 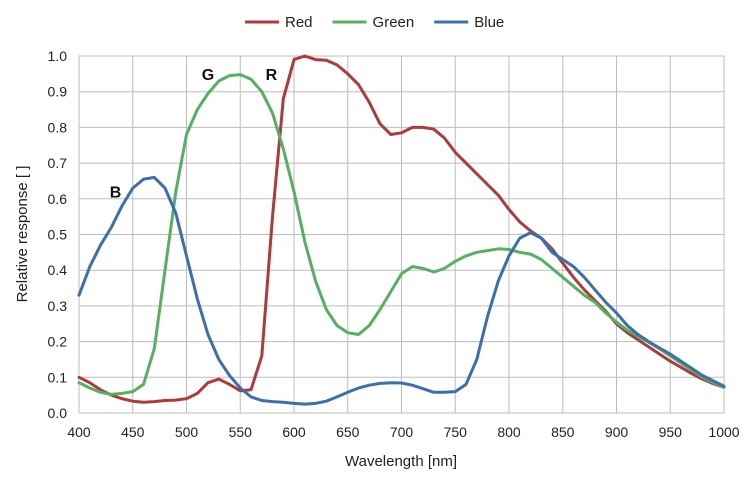 I want to click on x-tick-label: 850, so click(x=563, y=432).